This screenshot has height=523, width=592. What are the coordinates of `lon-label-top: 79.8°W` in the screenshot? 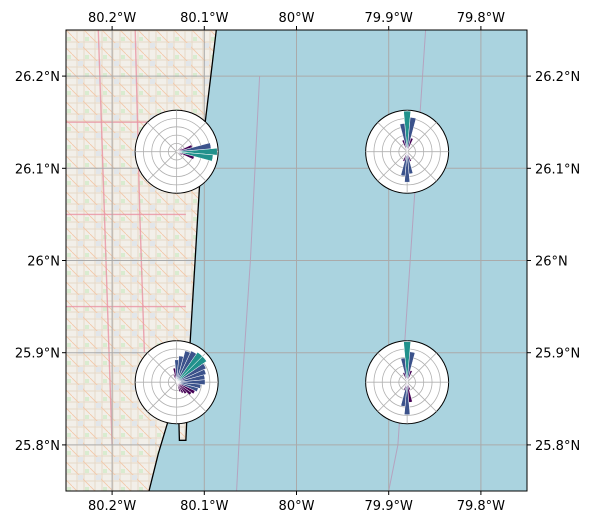 It's located at (481, 18).